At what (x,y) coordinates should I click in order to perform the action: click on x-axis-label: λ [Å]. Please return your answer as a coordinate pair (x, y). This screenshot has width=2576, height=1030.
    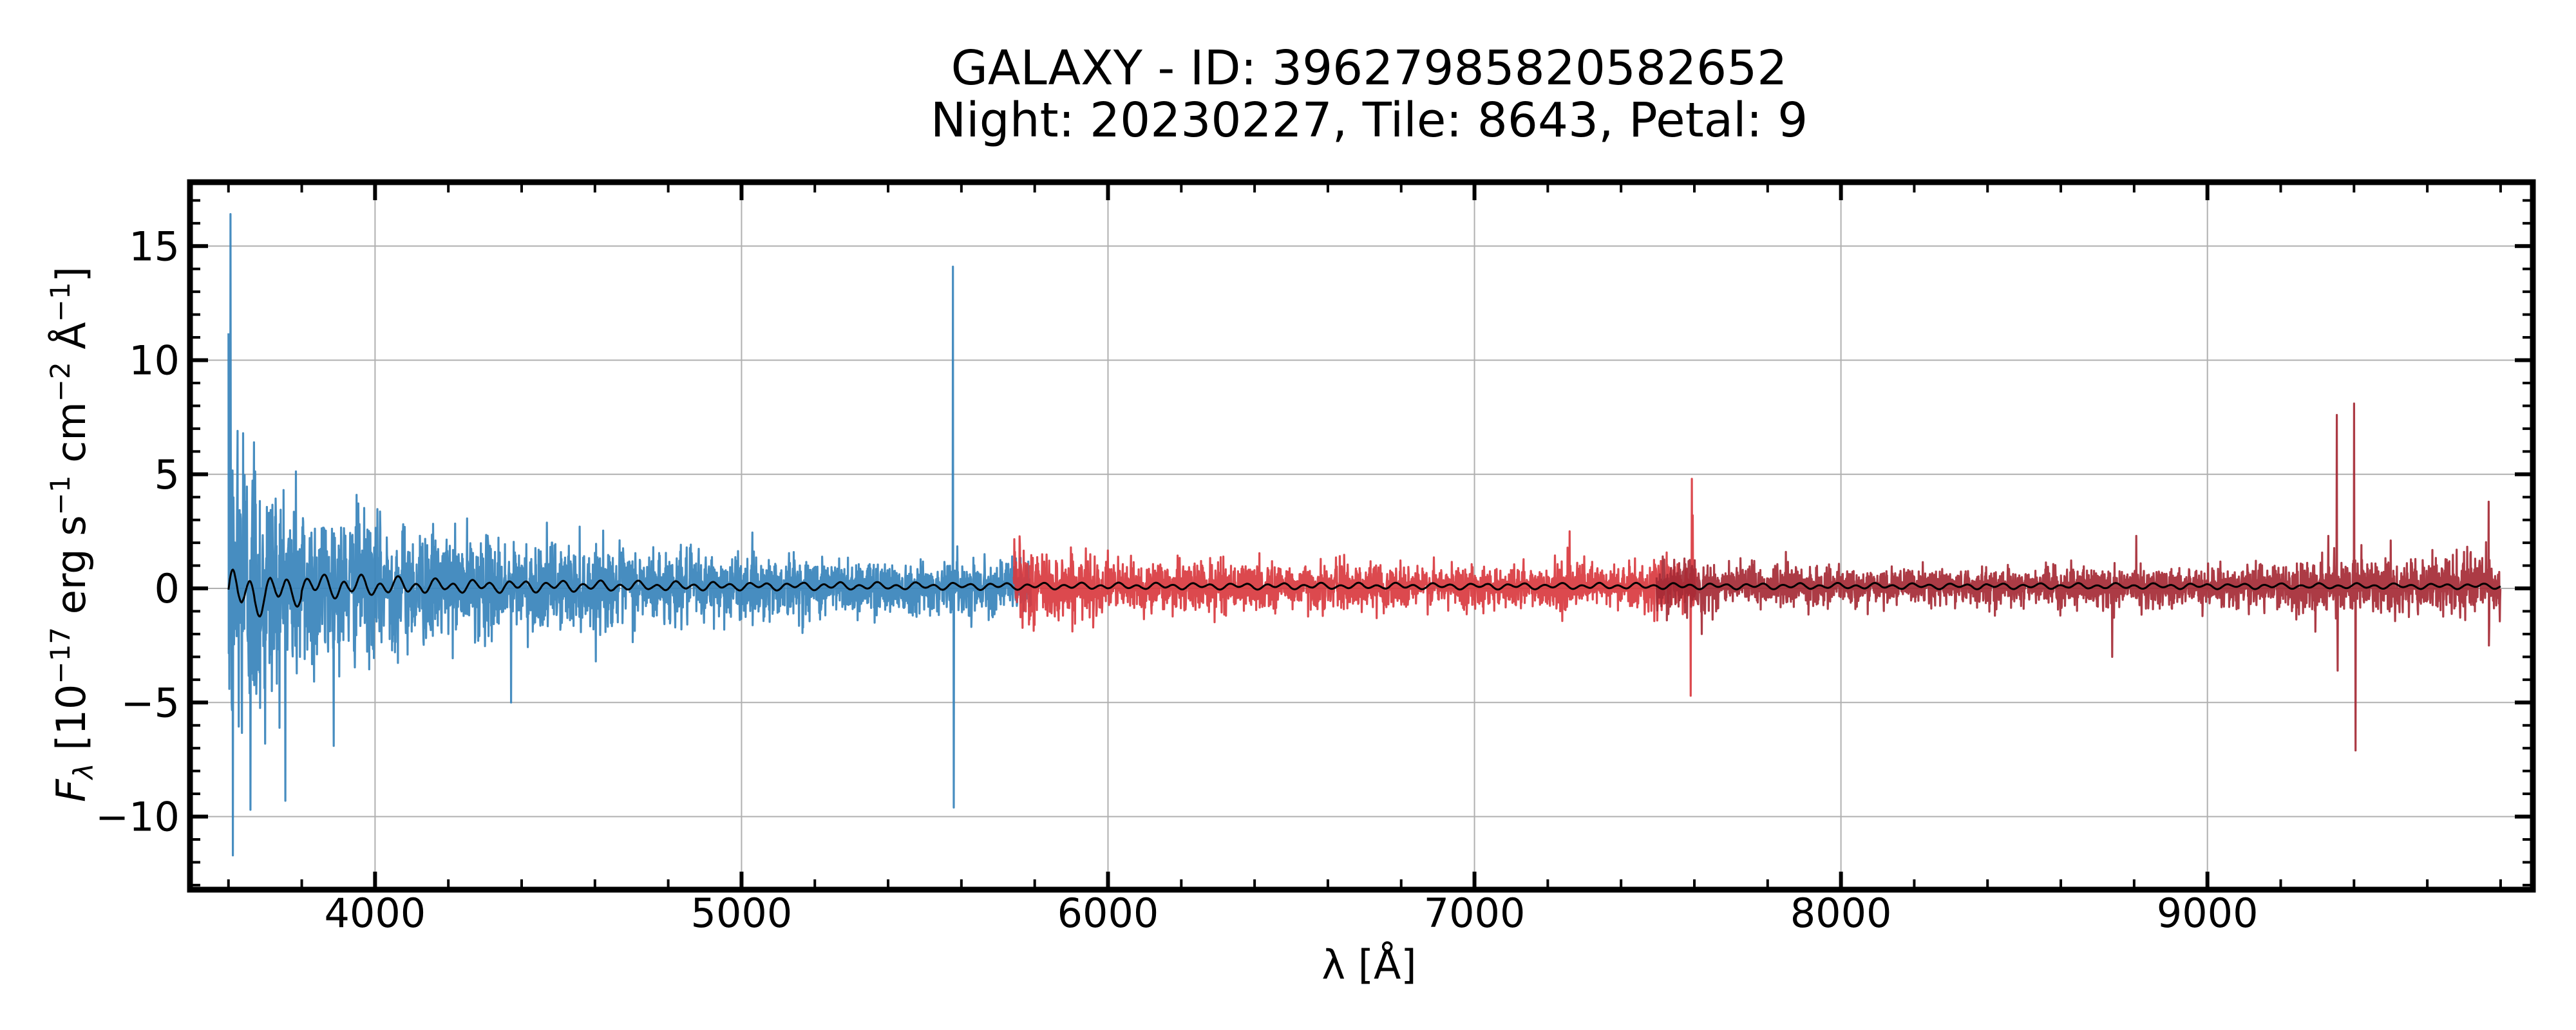
    Looking at the image, I should click on (1368, 964).